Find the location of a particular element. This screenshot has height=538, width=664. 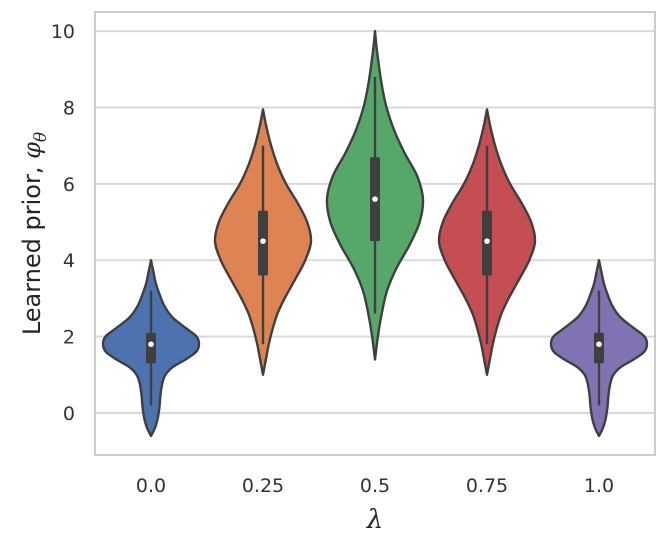

y-axis-label: Learned prior, φθ is located at coordinates (34, 233).